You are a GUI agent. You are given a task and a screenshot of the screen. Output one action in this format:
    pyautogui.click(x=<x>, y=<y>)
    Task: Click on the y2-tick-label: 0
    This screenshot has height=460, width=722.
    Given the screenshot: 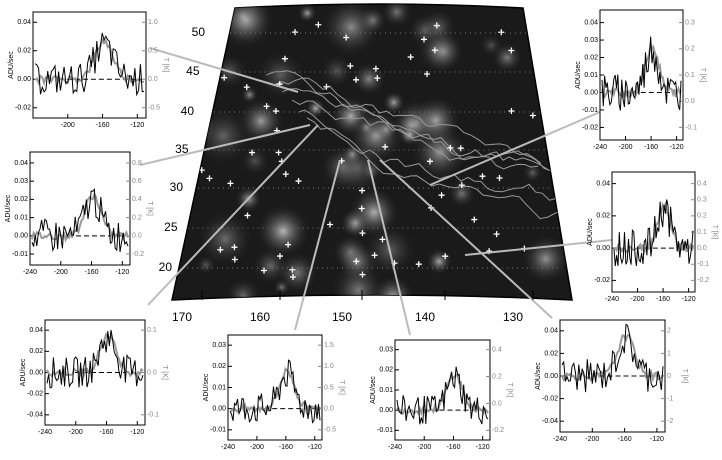 What is the action you would take?
    pyautogui.click(x=669, y=376)
    